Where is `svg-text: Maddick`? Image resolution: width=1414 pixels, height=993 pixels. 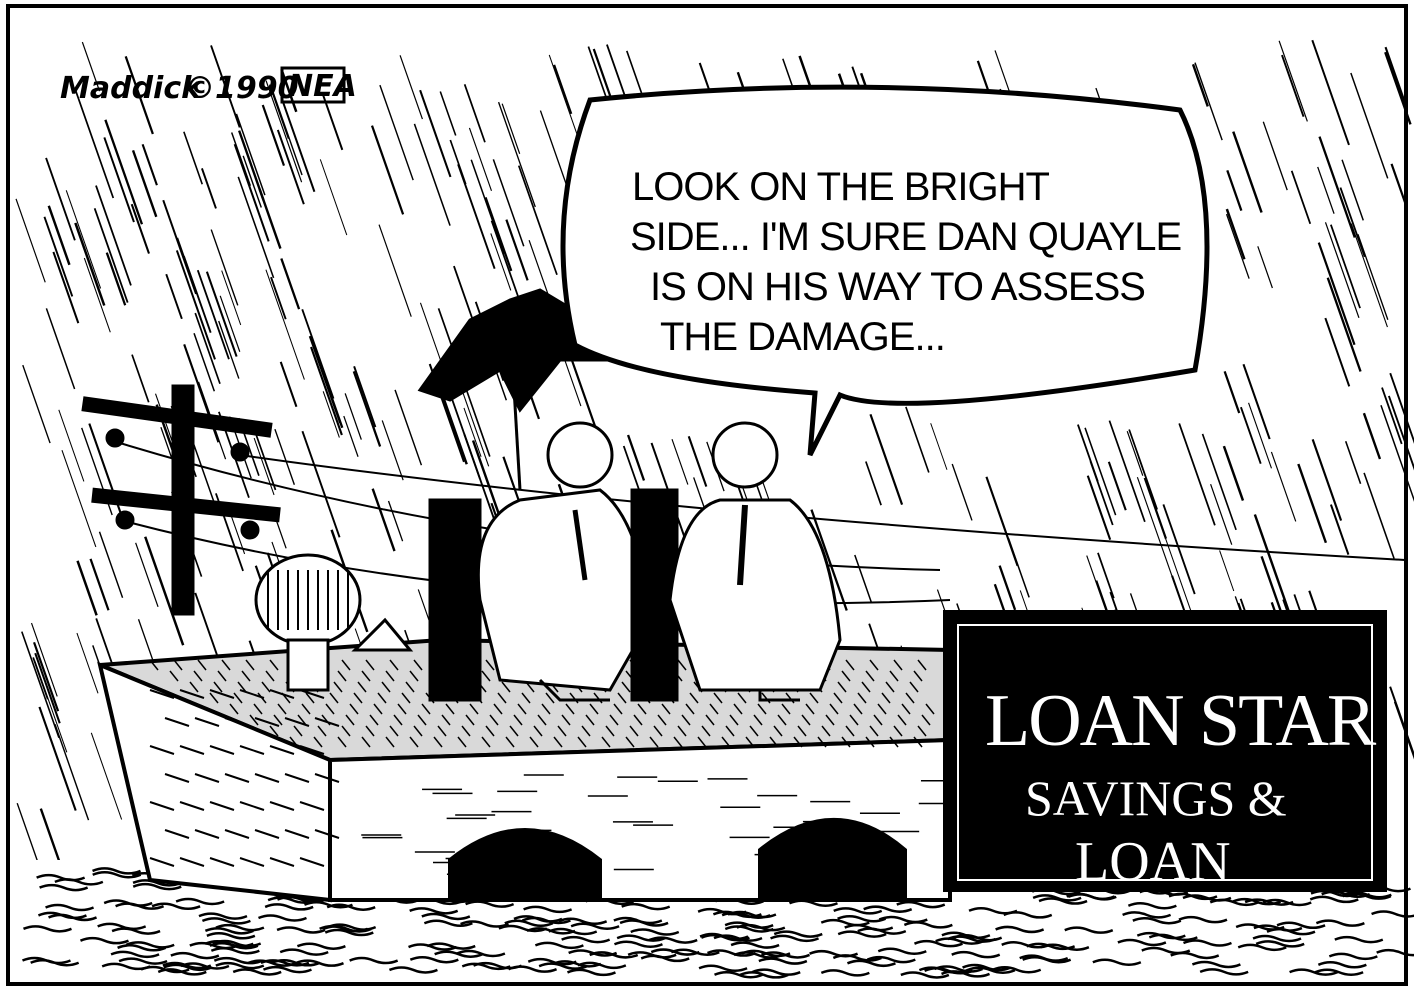
svg-text: Maddick is located at coordinates (131, 88).